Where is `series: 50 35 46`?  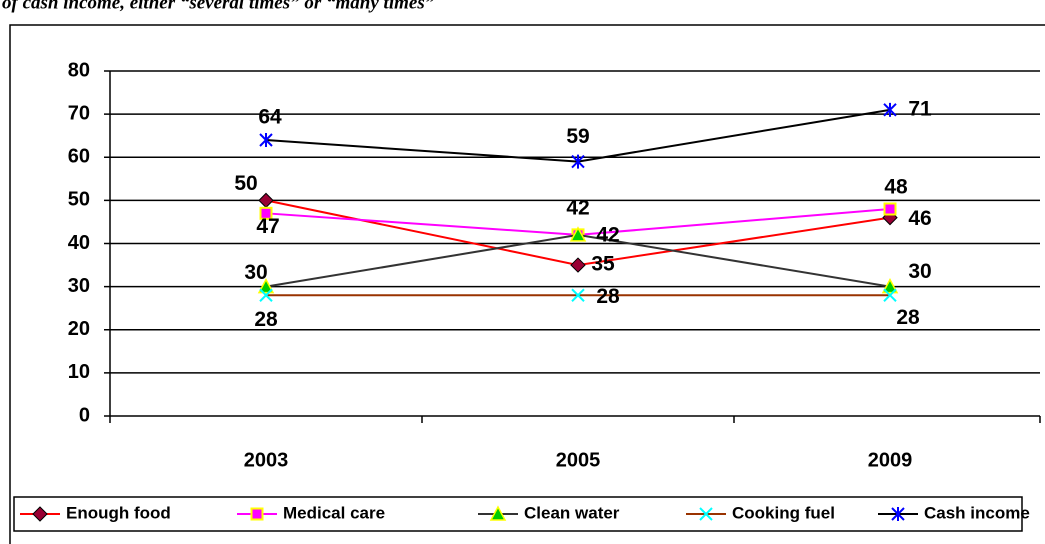
series: 50 35 46 is located at coordinates (582, 224).